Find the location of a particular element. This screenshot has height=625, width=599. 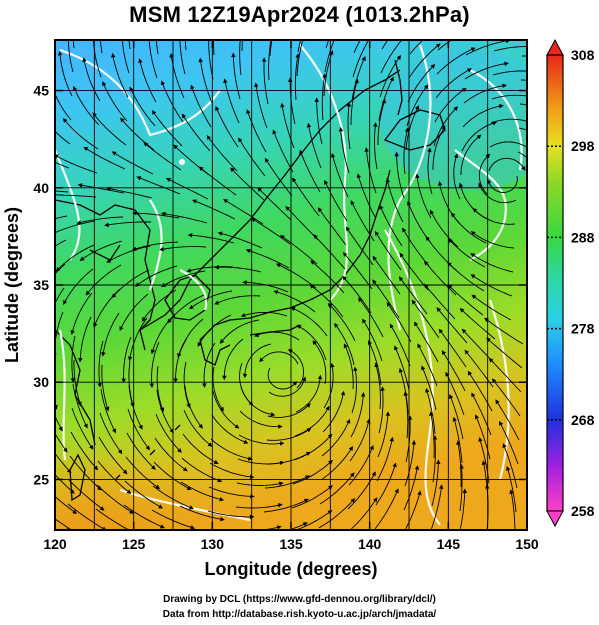

colorbar-tick-label: 278 is located at coordinates (583, 329).